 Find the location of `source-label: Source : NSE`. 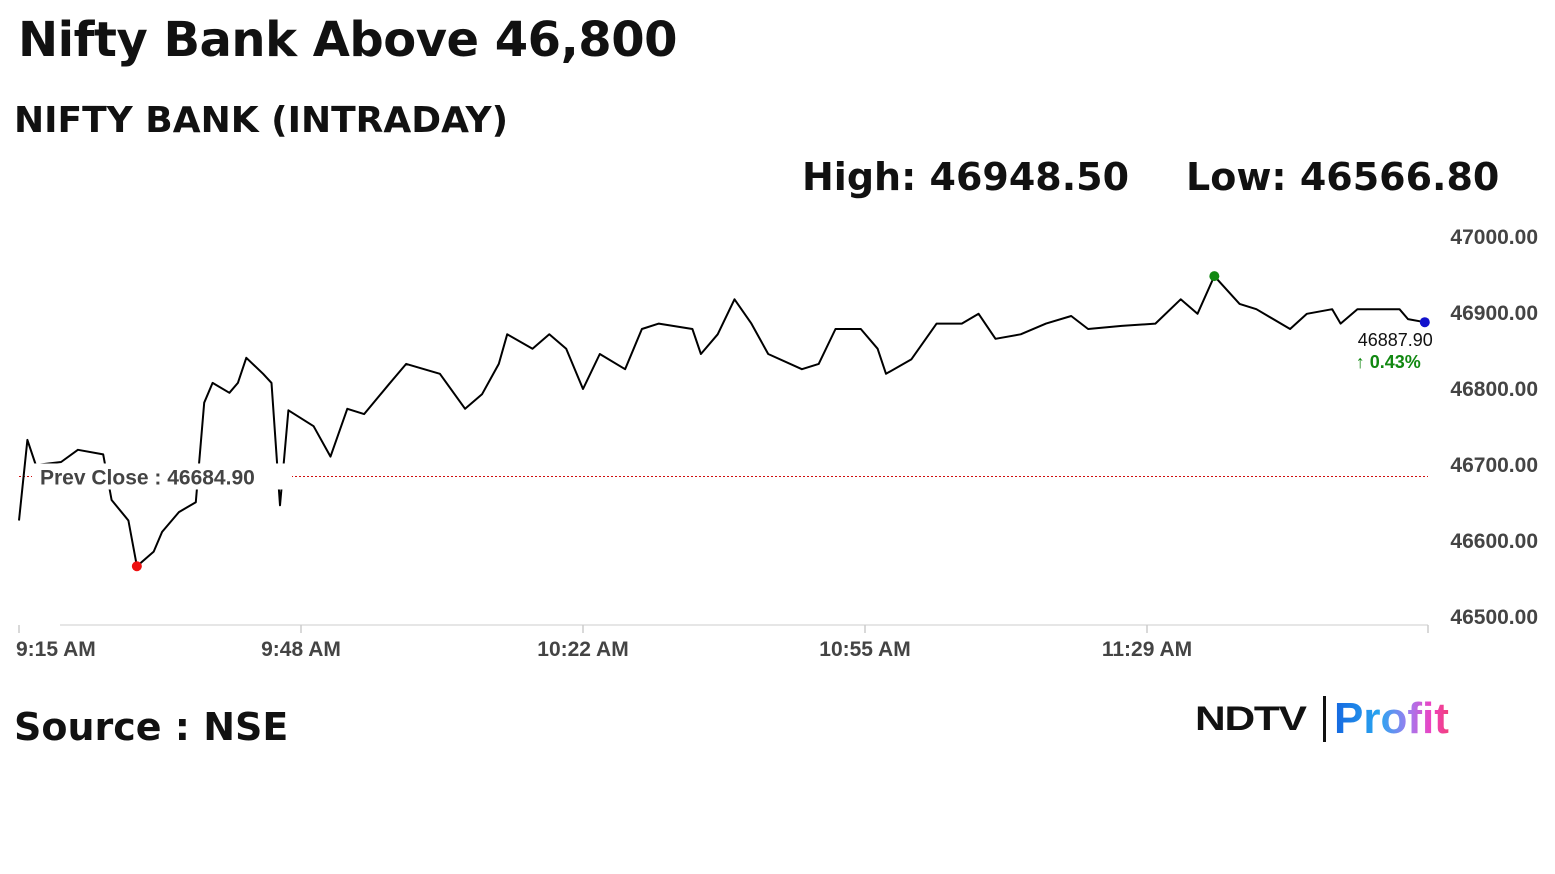

source-label: Source : NSE is located at coordinates (151, 727).